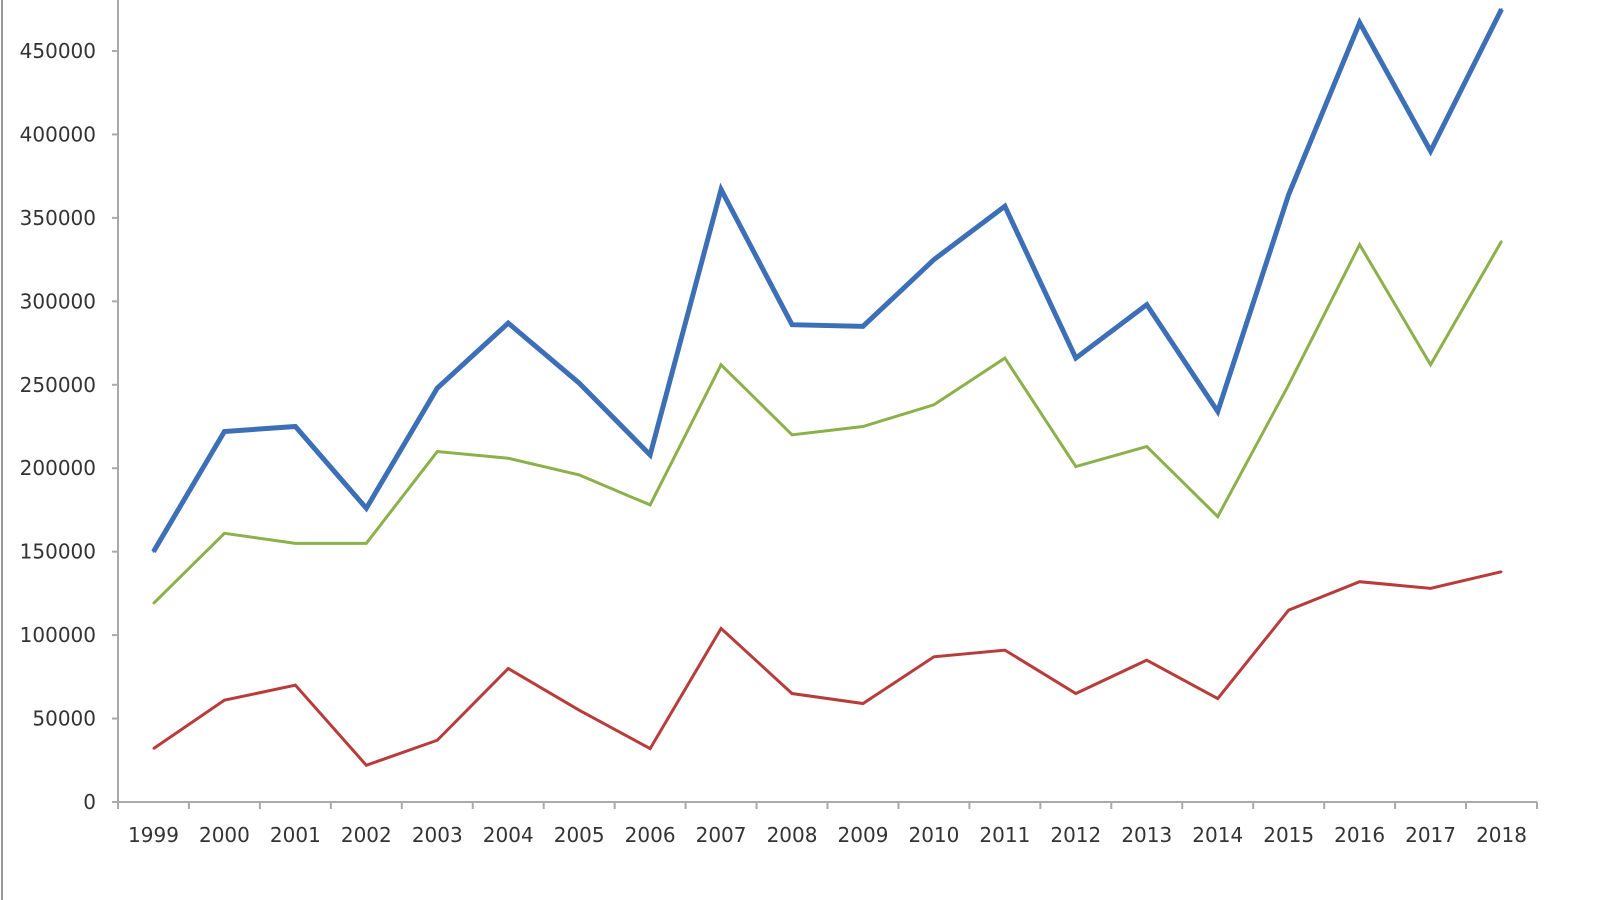 The image size is (1600, 900). I want to click on x-tick-label: 2012, so click(1075, 835).